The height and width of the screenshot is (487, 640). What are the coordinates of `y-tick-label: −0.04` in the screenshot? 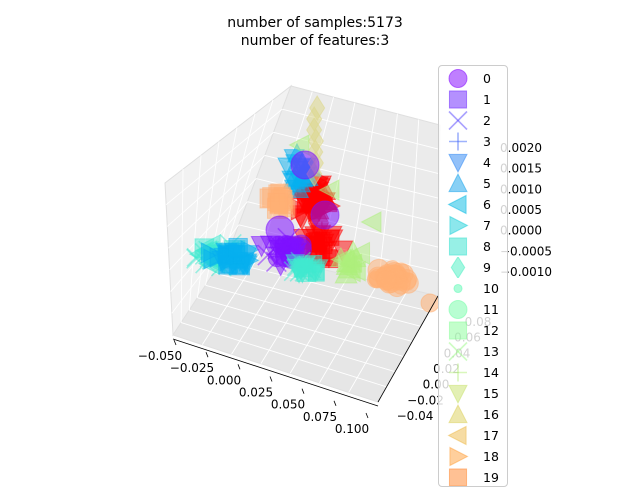 It's located at (415, 416).